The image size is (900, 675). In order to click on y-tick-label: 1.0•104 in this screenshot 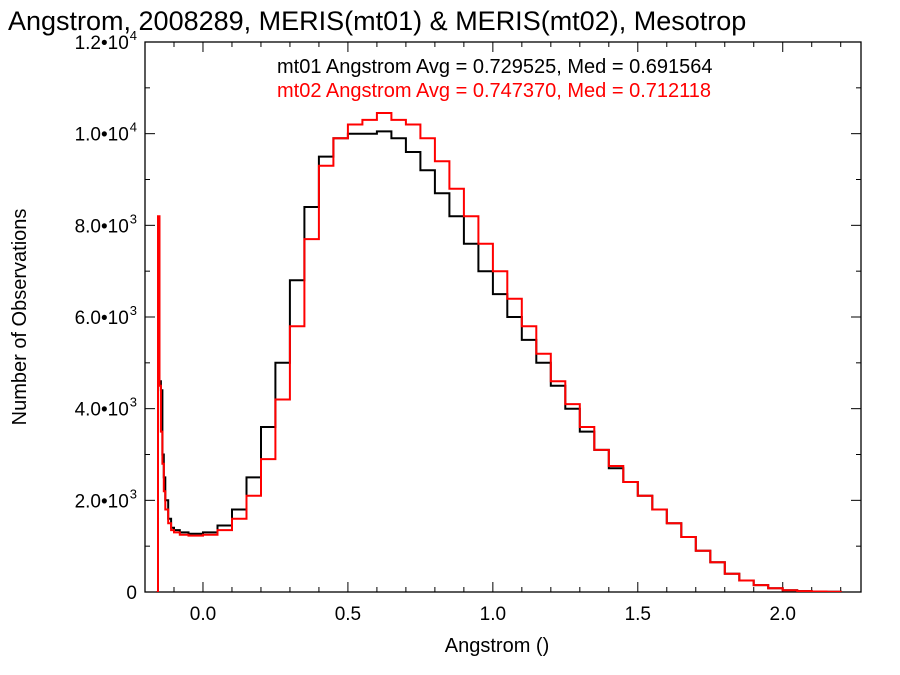, I will do `click(106, 133)`.